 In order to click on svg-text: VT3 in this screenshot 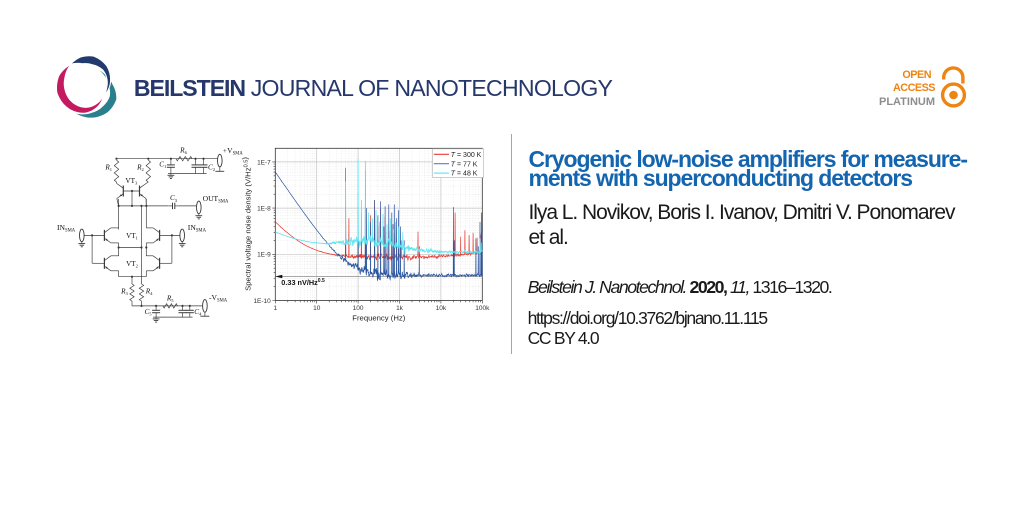, I will do `click(131, 181)`.